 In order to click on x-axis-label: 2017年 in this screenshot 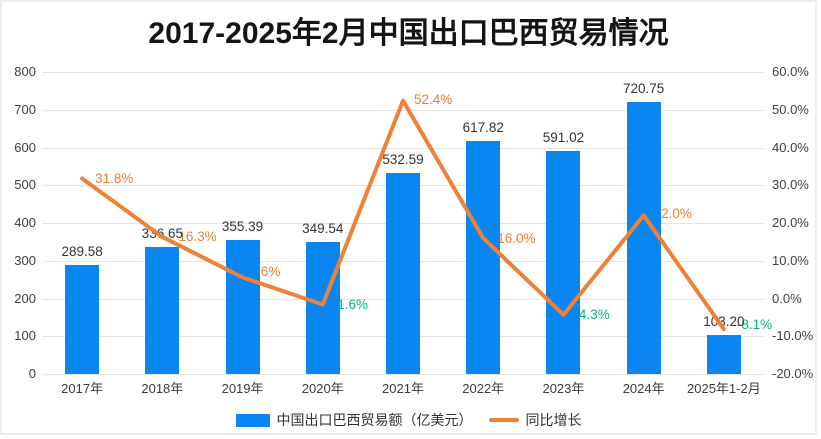, I will do `click(82, 388)`.